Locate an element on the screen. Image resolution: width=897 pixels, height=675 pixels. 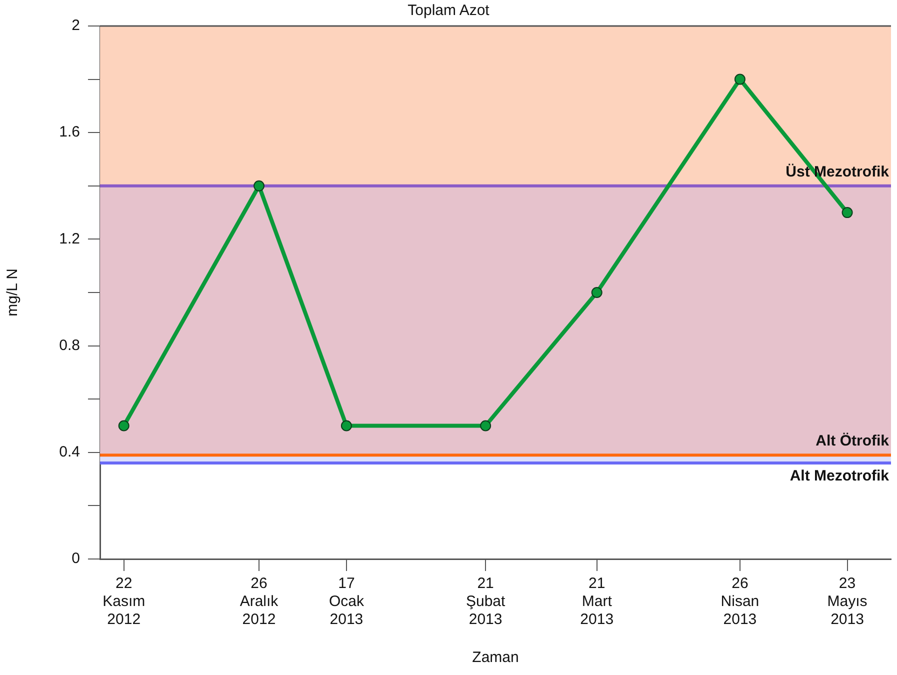
ref-line-label: Alt Mezotrofik is located at coordinates (840, 476).